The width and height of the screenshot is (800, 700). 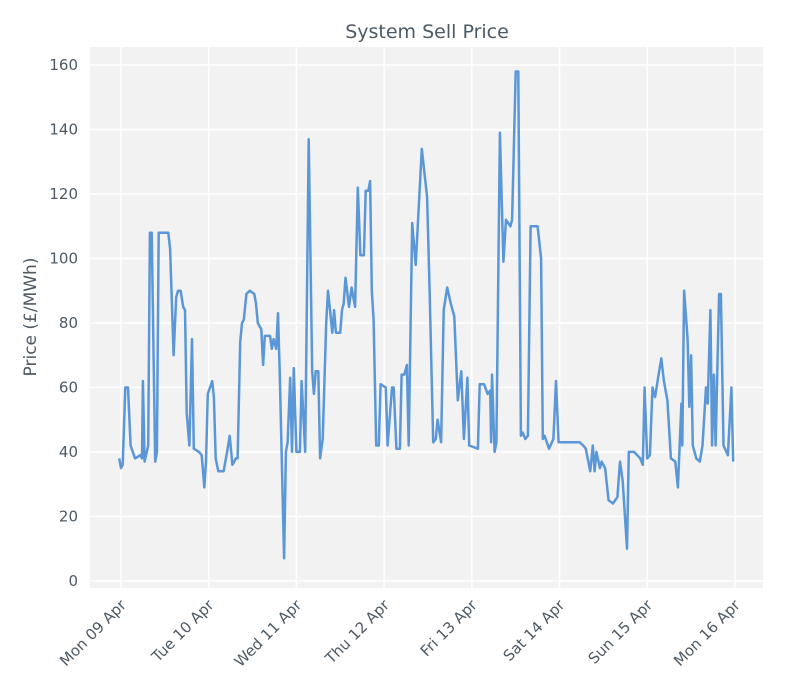 What do you see at coordinates (707, 633) in the screenshot?
I see `x-tick-label: Mon 16 Apr` at bounding box center [707, 633].